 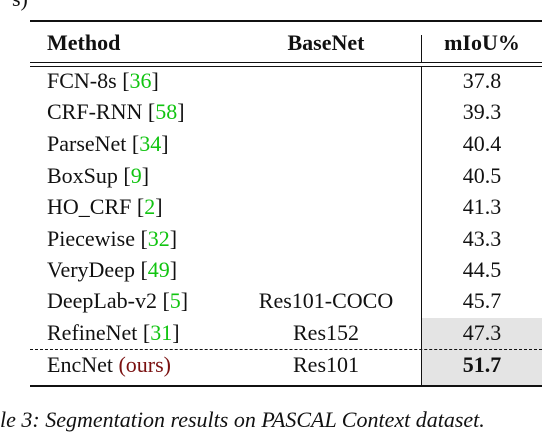 What do you see at coordinates (482, 111) in the screenshot?
I see `table-row-miou: 39.3` at bounding box center [482, 111].